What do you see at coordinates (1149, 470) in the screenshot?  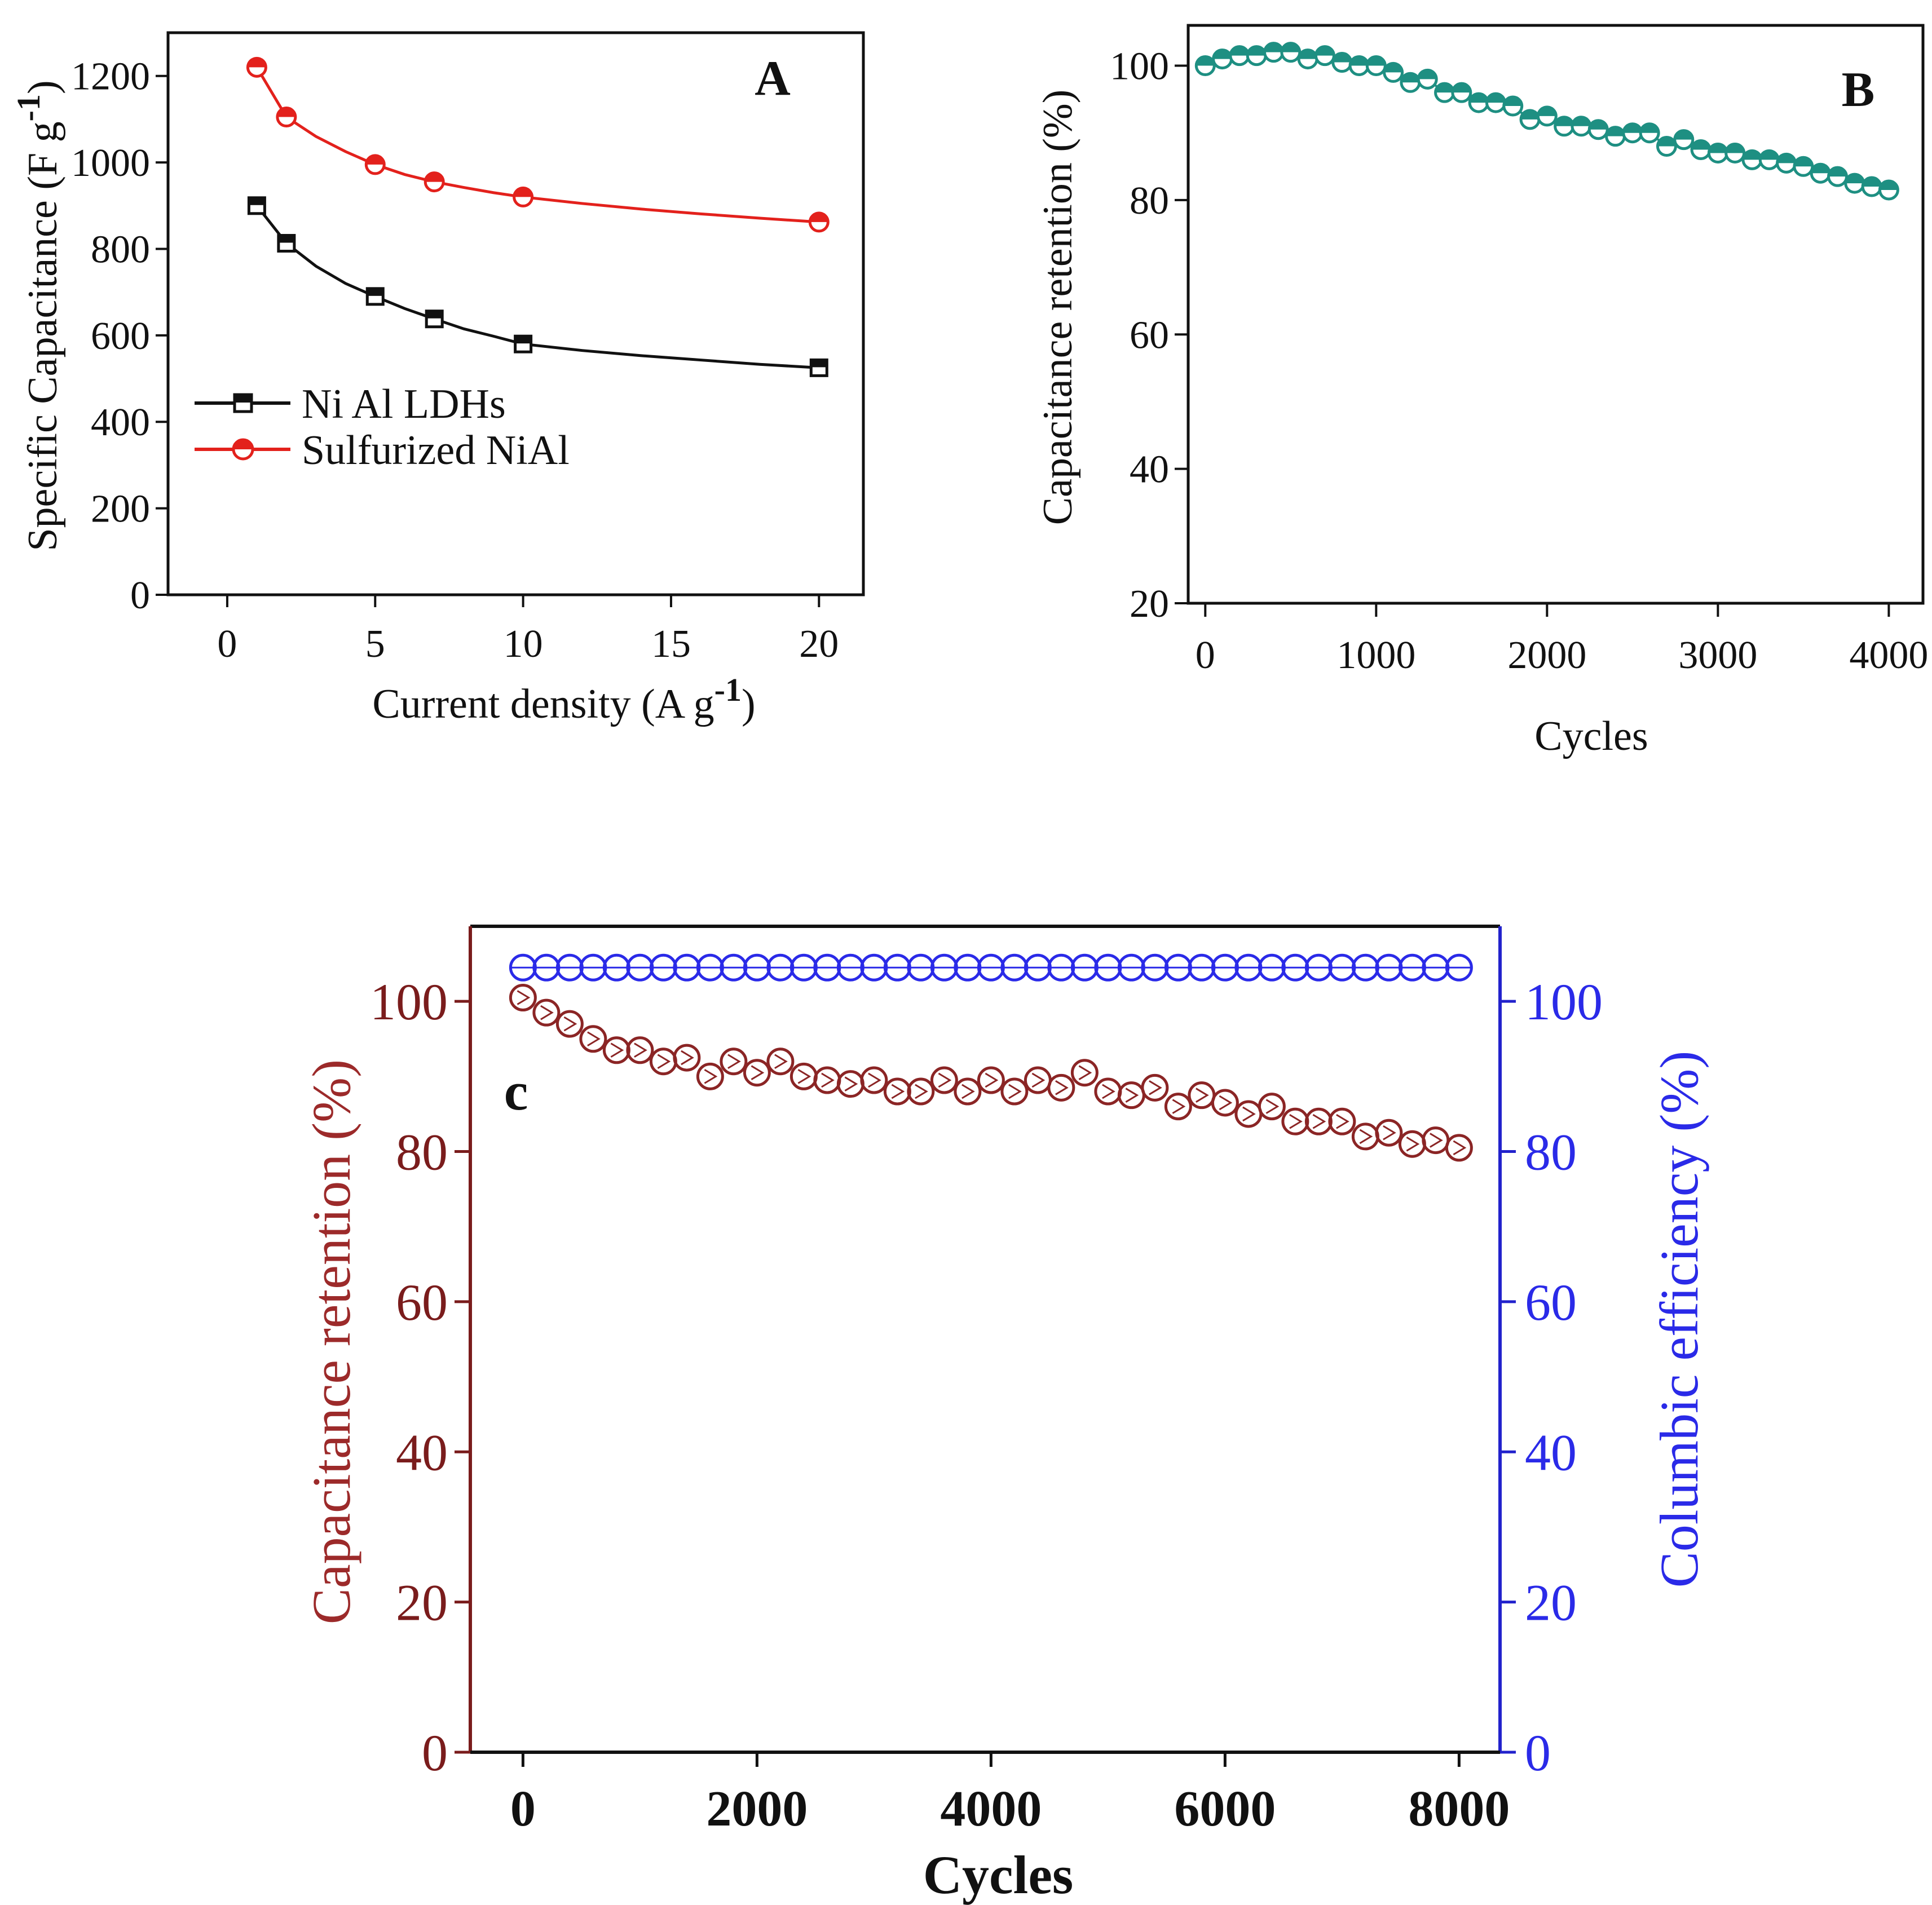 I see `panel-b-y-tick-label: 40` at bounding box center [1149, 470].